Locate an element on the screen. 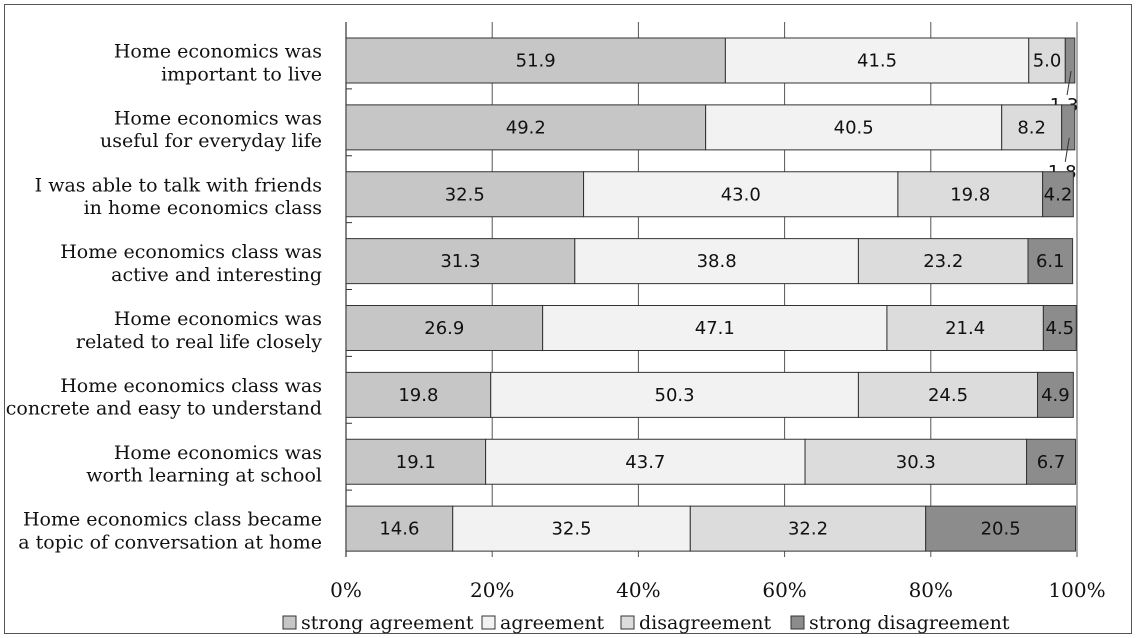 Image resolution: width=1137 pixels, height=638 pixels. value-label: 21.4 is located at coordinates (965, 328).